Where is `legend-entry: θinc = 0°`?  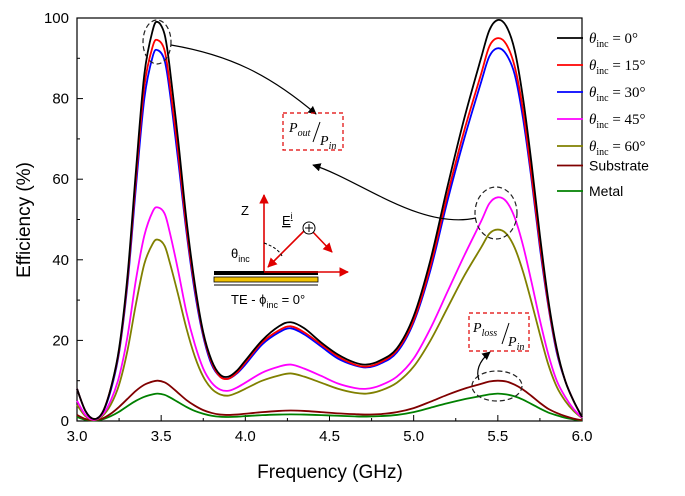 legend-entry: θinc = 0° is located at coordinates (613, 40).